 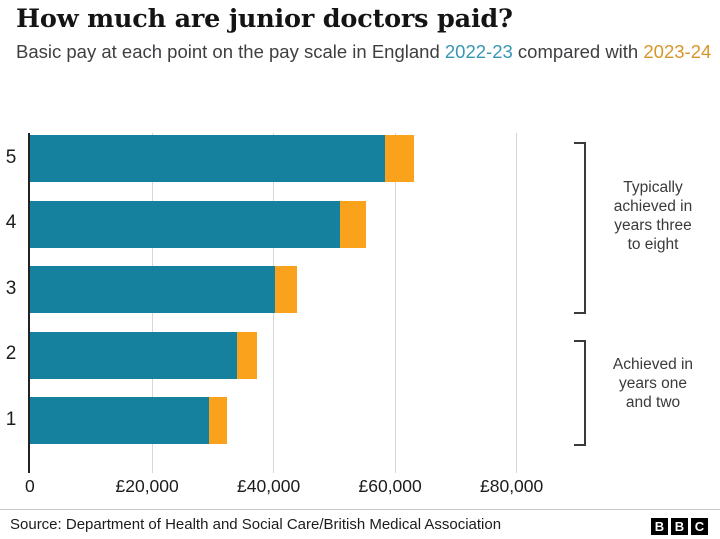 What do you see at coordinates (360, 509) in the screenshot?
I see `footer-divider` at bounding box center [360, 509].